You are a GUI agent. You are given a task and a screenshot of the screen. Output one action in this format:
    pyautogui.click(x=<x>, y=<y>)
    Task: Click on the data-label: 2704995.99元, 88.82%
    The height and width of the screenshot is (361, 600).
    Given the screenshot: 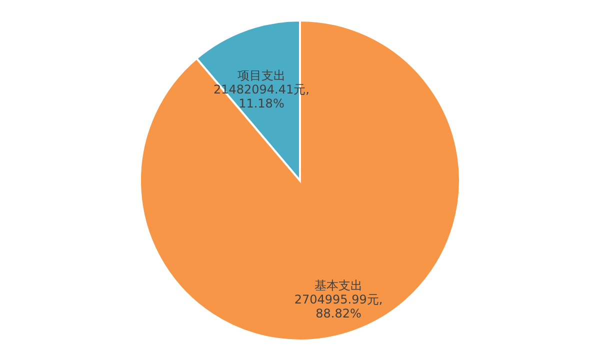 What is the action you would take?
    pyautogui.click(x=338, y=306)
    